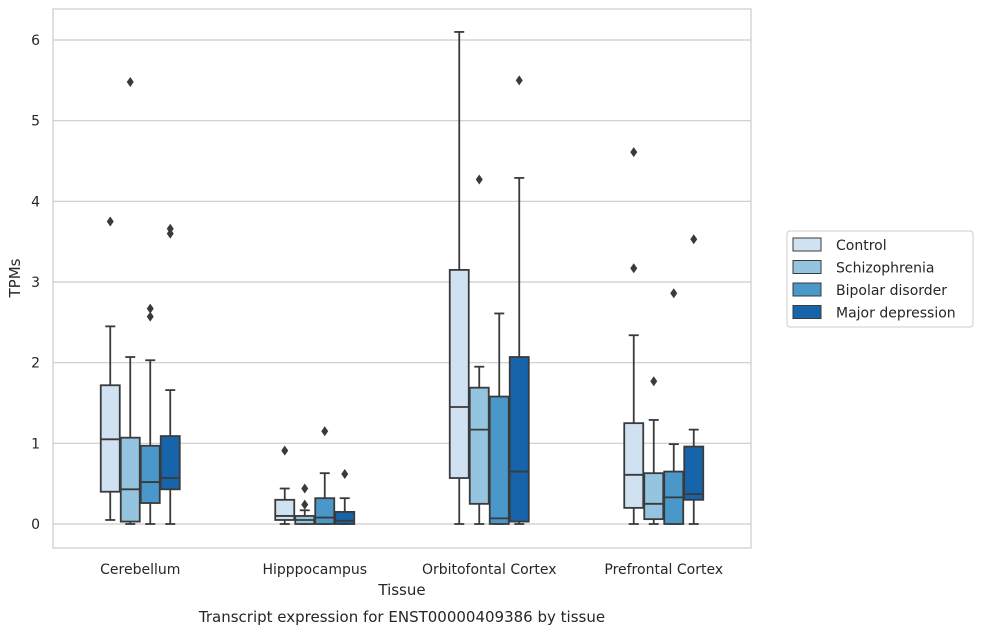 The height and width of the screenshot is (634, 983). What do you see at coordinates (35, 525) in the screenshot?
I see `y-tick-label: 0` at bounding box center [35, 525].